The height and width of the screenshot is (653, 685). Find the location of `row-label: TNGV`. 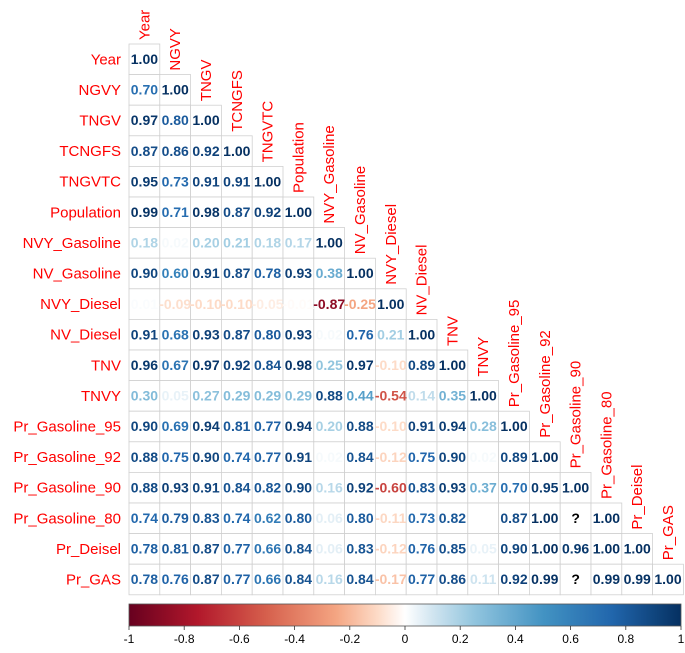

row-label: TNGV is located at coordinates (100, 120).